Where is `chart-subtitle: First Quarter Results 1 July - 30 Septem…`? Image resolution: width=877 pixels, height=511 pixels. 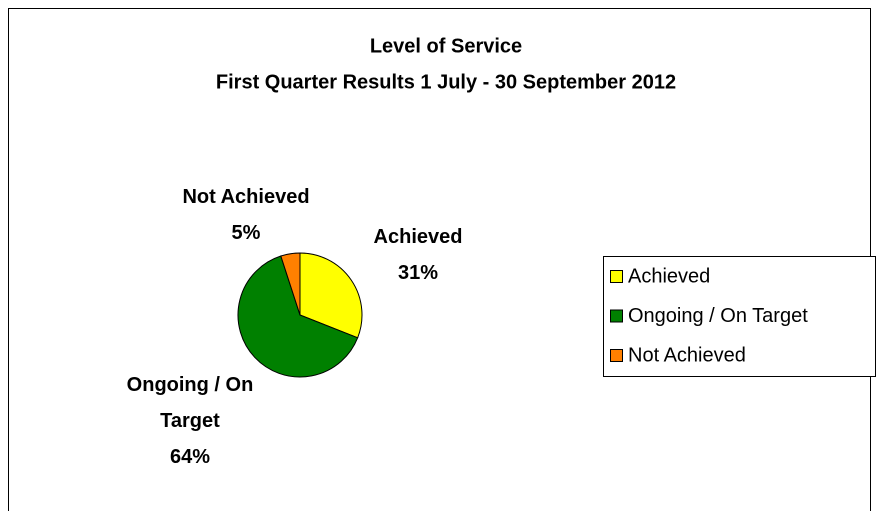 chart-subtitle: First Quarter Results 1 July - 30 Septem… is located at coordinates (446, 82).